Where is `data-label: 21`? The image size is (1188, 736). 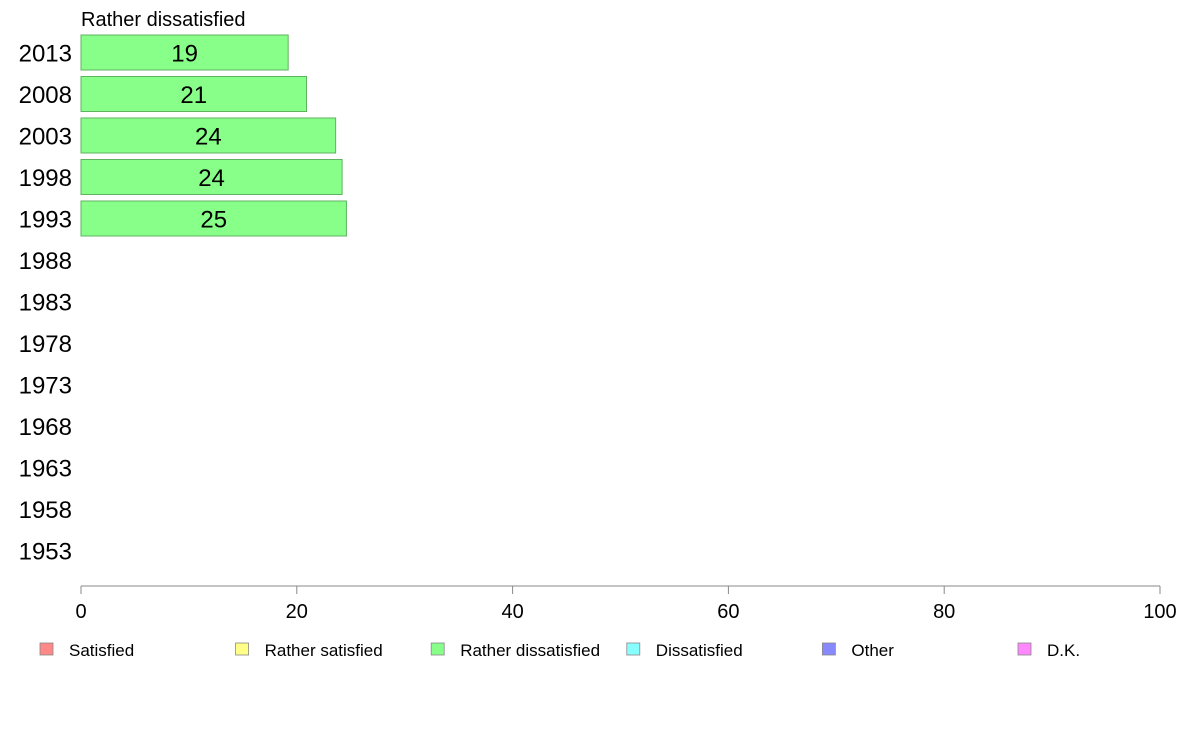
data-label: 21 is located at coordinates (193, 95).